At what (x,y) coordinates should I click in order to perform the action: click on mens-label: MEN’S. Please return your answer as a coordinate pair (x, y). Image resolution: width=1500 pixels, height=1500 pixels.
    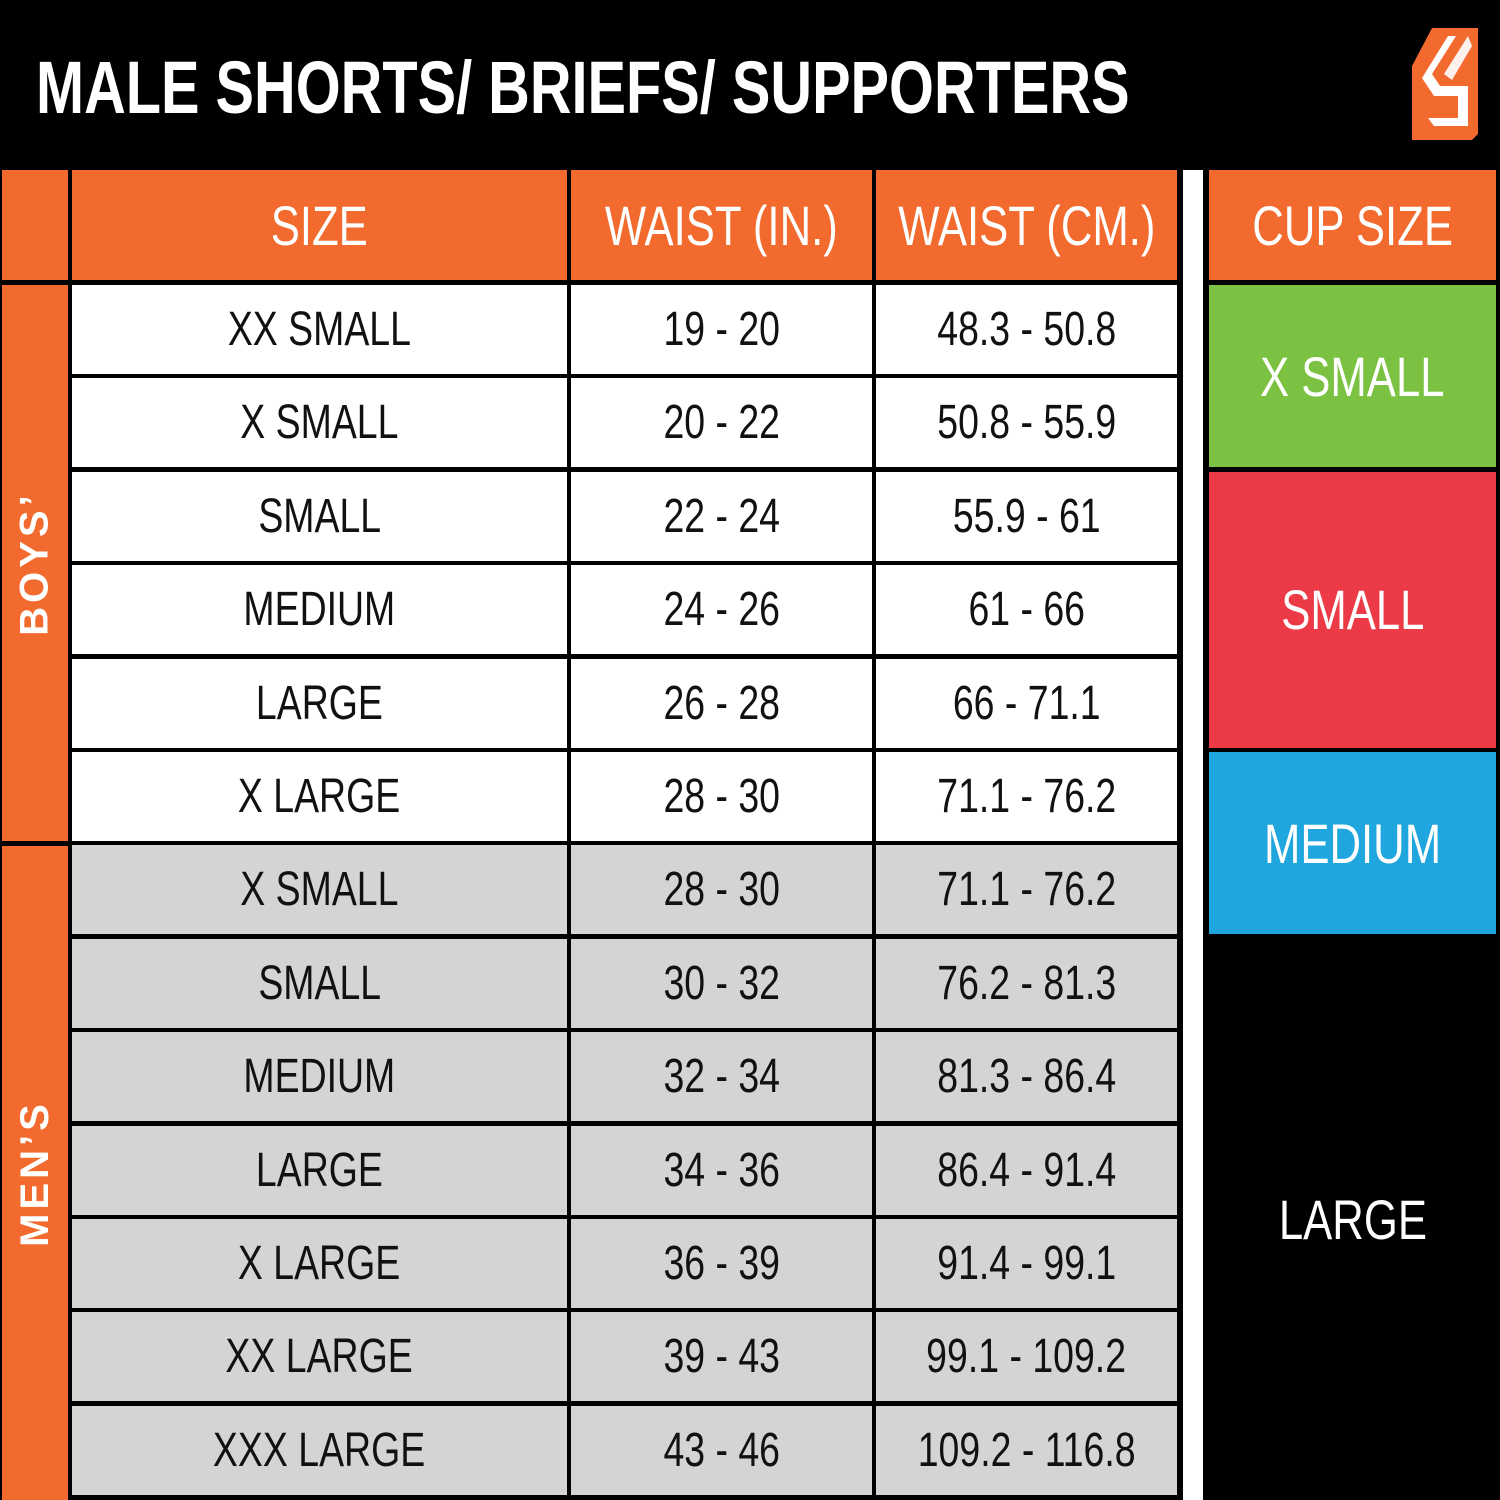
    Looking at the image, I should click on (34, 1173).